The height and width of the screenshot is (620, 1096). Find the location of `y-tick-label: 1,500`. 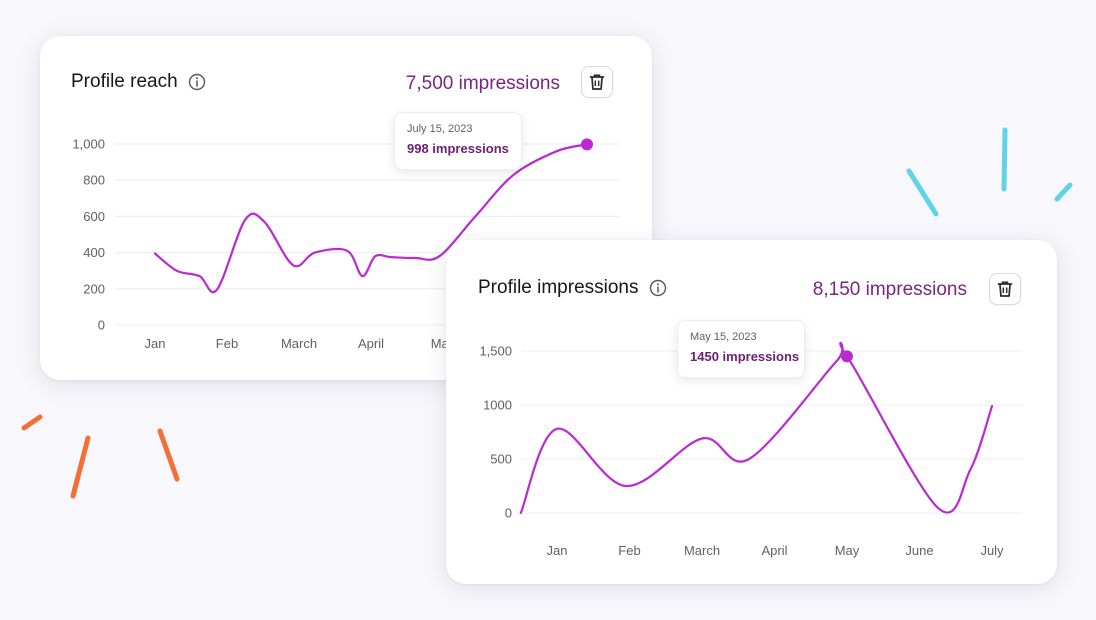

y-tick-label: 1,500 is located at coordinates (495, 351).